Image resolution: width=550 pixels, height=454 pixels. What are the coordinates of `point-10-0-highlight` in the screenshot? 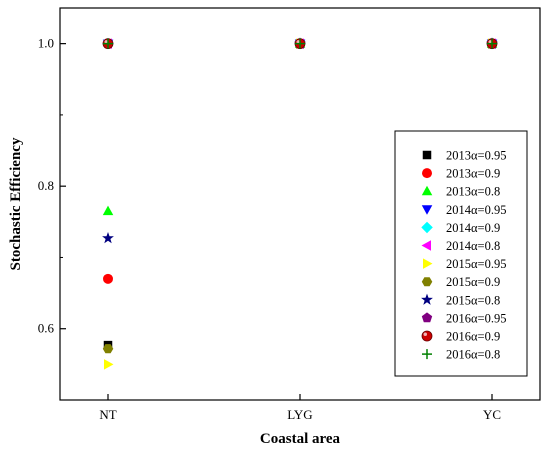 It's located at (106, 42).